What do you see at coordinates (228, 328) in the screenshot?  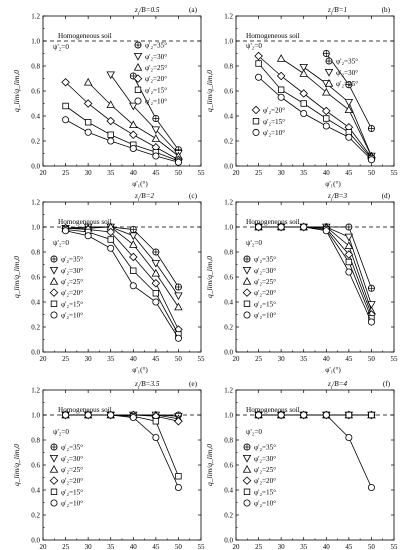 I see `y-tick-label: 0.2` at bounding box center [228, 328].